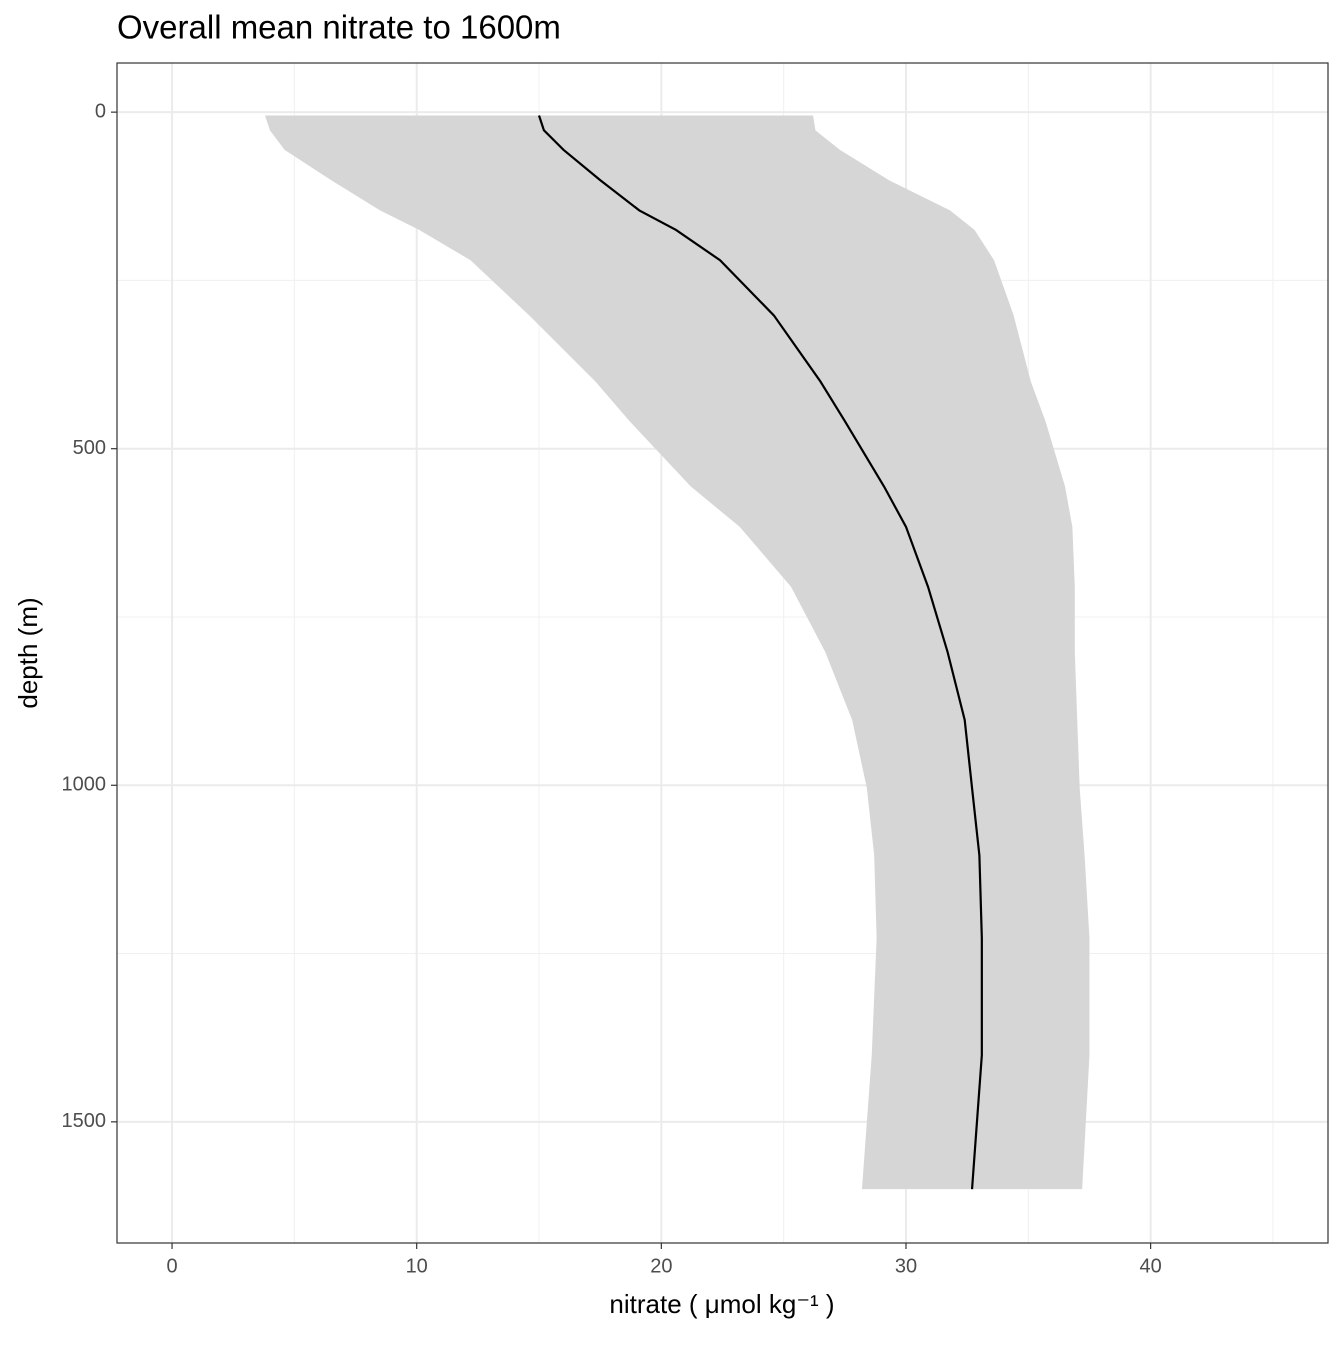  I want to click on x-tick-label: 20, so click(661, 1266).